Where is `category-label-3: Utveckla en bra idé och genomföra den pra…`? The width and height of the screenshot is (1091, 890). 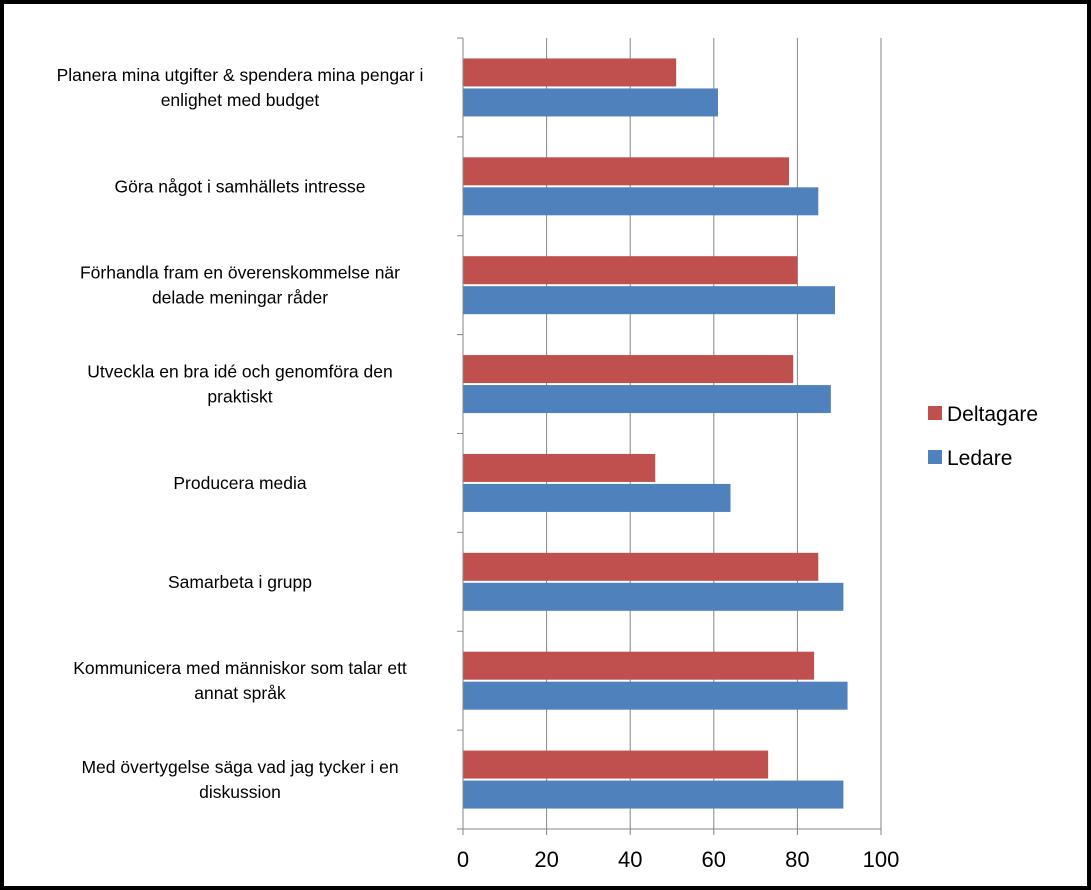
category-label-3: Utveckla en bra idé och genomföra den pra… is located at coordinates (239, 384).